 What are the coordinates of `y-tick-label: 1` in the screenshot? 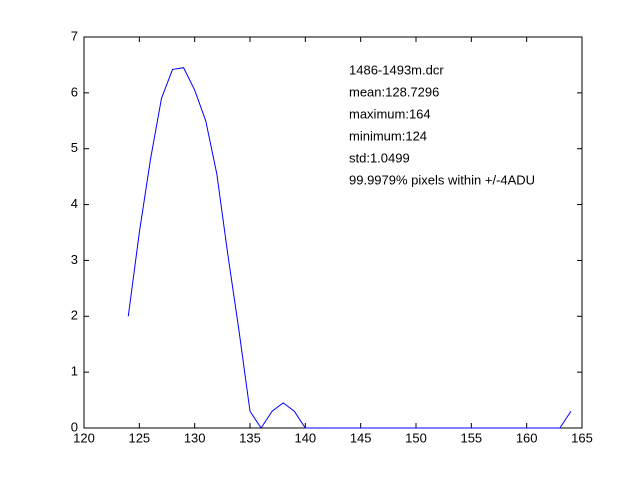 It's located at (74, 371).